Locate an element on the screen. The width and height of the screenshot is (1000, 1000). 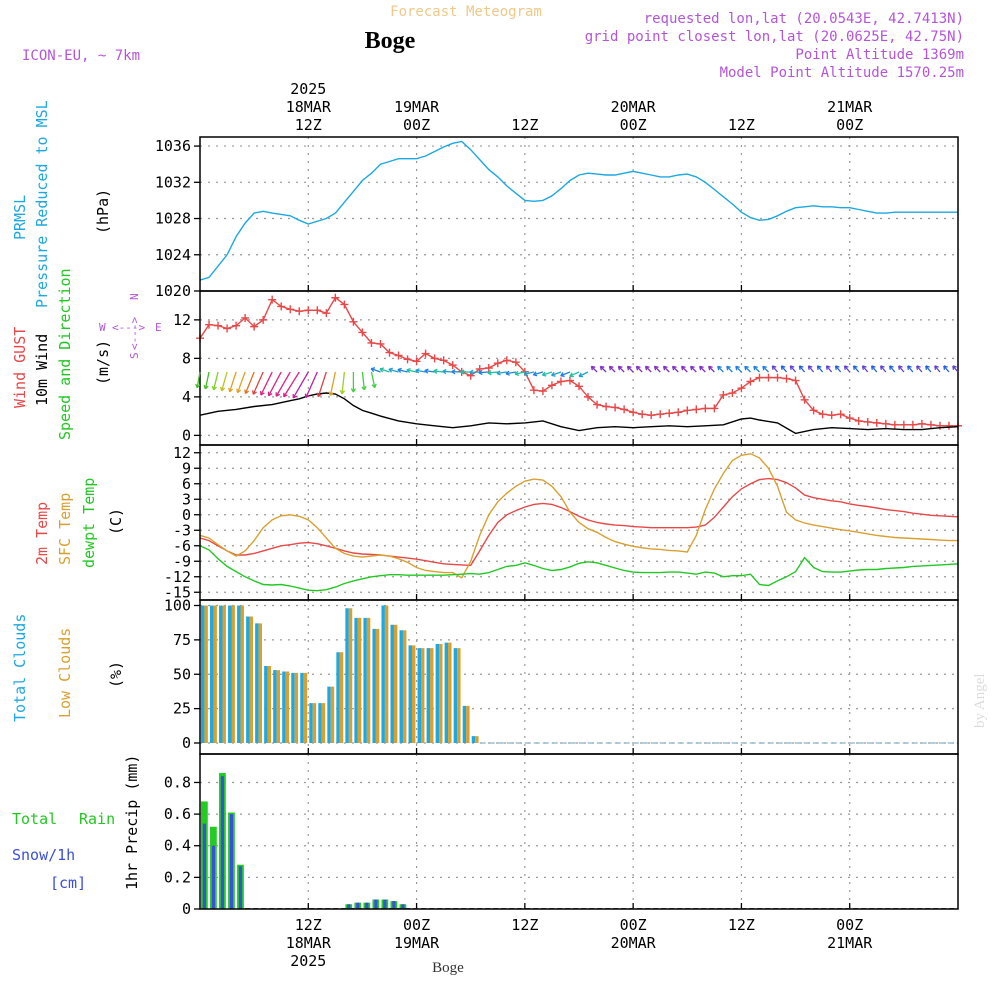
bottom-time-label: 21MAR is located at coordinates (850, 943).